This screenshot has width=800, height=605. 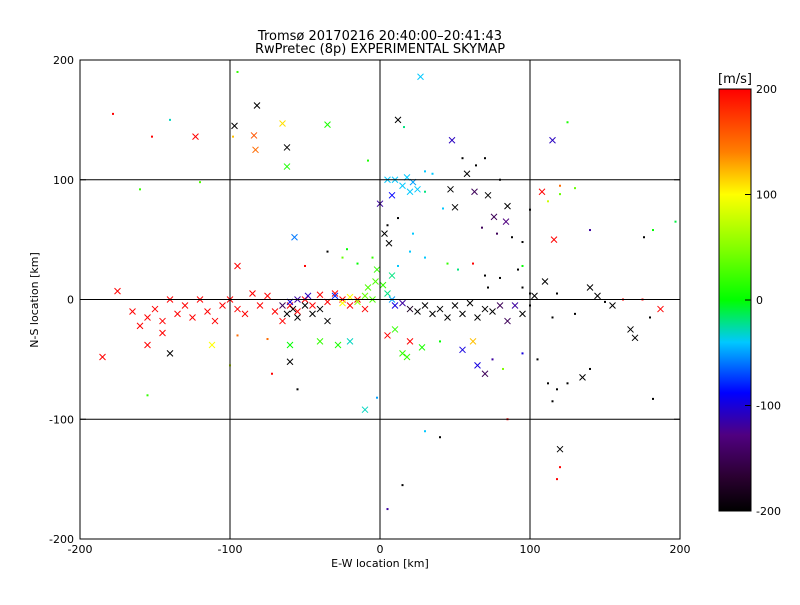 What do you see at coordinates (379, 36) in the screenshot?
I see `chart-title: Tromsø 20170216 20:40:00–20:41:43` at bounding box center [379, 36].